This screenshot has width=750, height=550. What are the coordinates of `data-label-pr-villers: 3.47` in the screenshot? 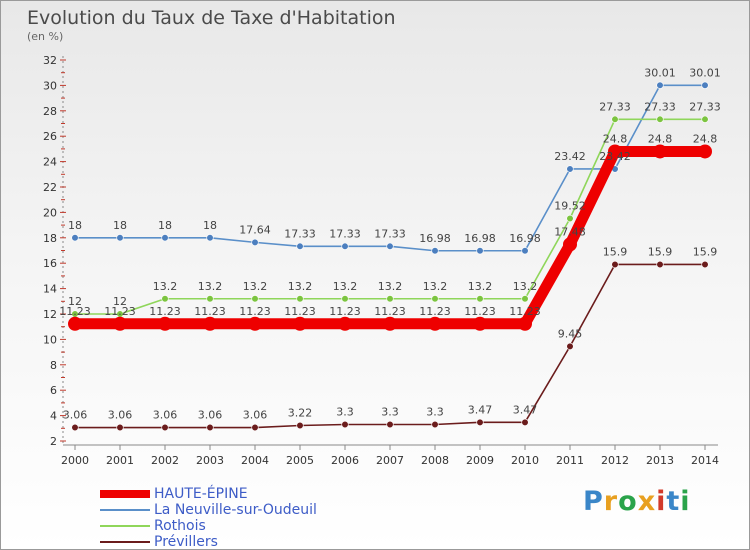 It's located at (525, 409).